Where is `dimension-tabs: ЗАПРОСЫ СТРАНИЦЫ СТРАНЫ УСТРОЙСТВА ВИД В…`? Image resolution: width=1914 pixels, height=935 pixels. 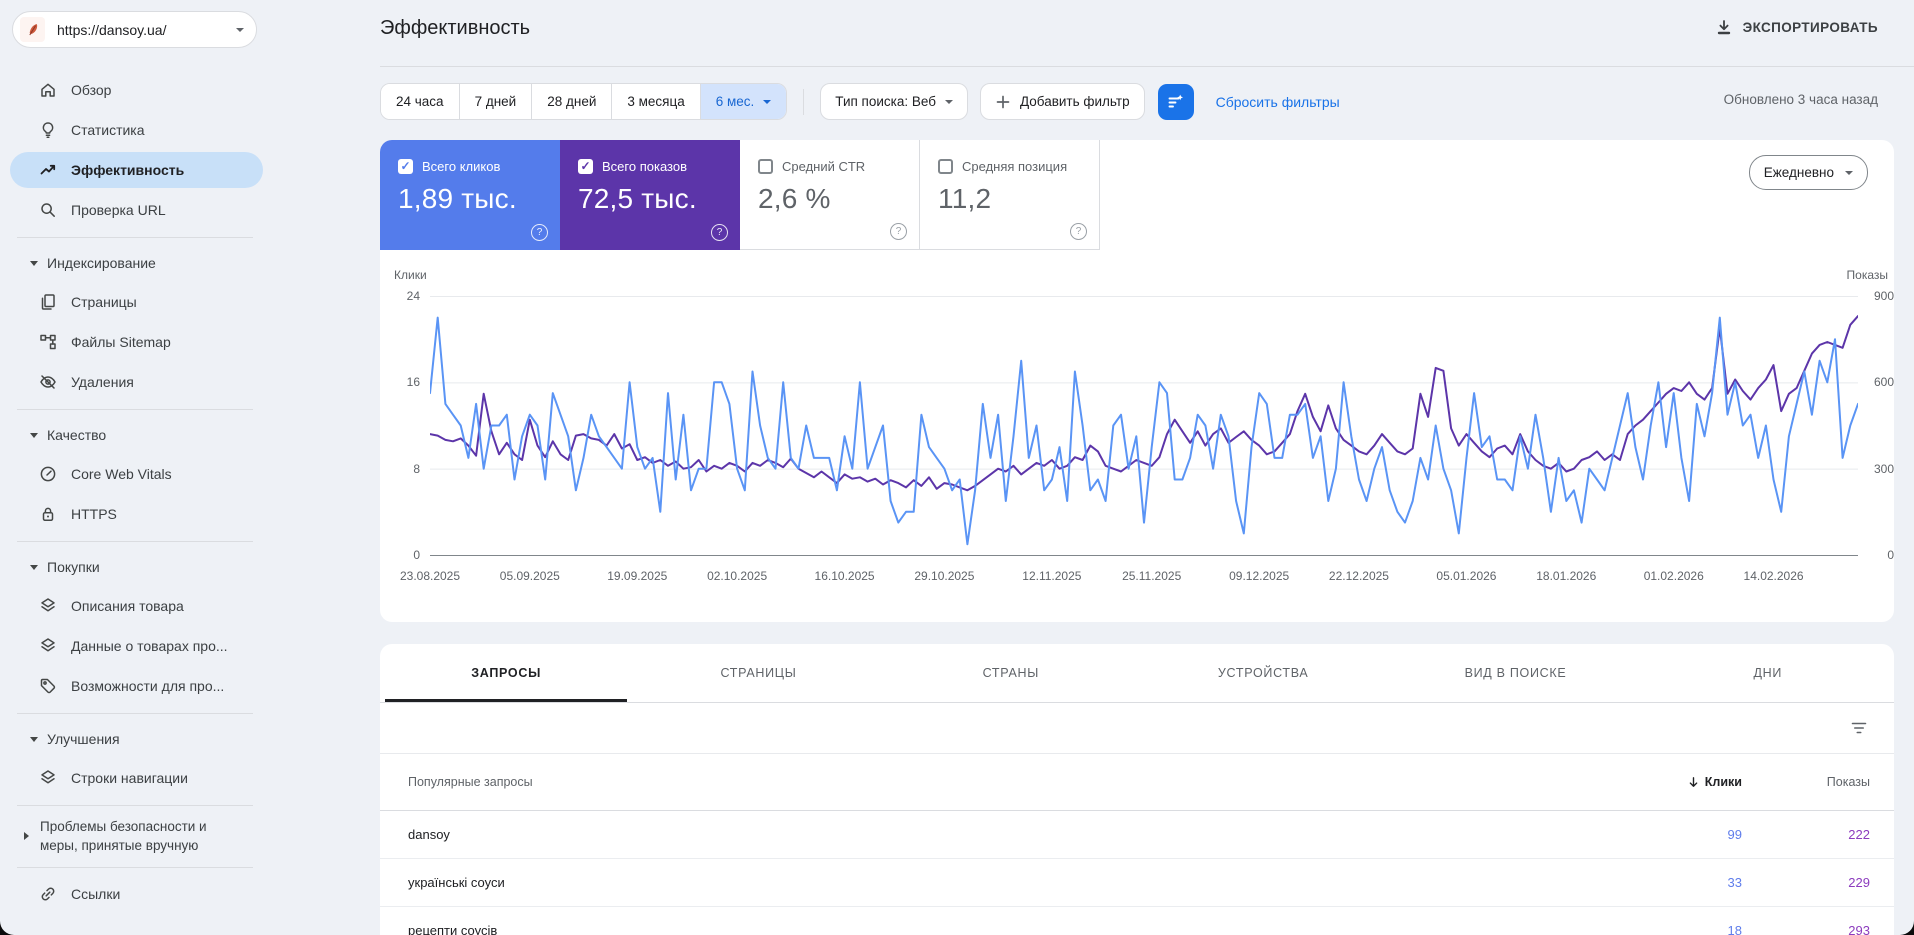 dimension-tabs: ЗАПРОСЫ СТРАНИЦЫ СТРАНЫ УСТРОЙСТВА ВИД В… is located at coordinates (1137, 673).